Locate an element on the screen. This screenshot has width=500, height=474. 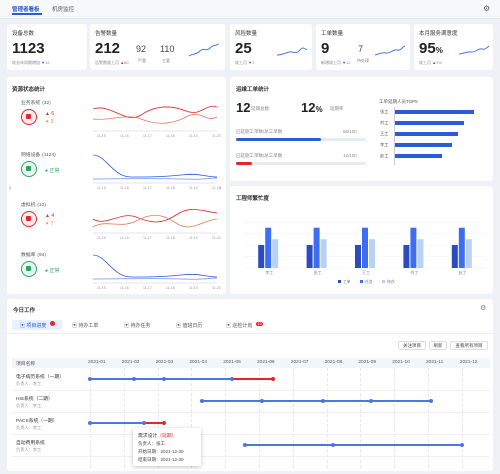
project-name: HIS系统（二期） is located at coordinates (34, 399).